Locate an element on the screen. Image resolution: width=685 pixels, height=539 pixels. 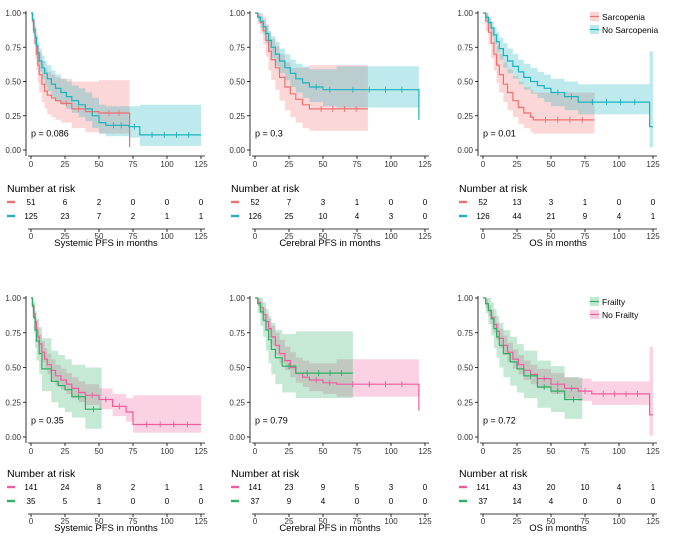
risk-count: 51 is located at coordinates (31, 202).